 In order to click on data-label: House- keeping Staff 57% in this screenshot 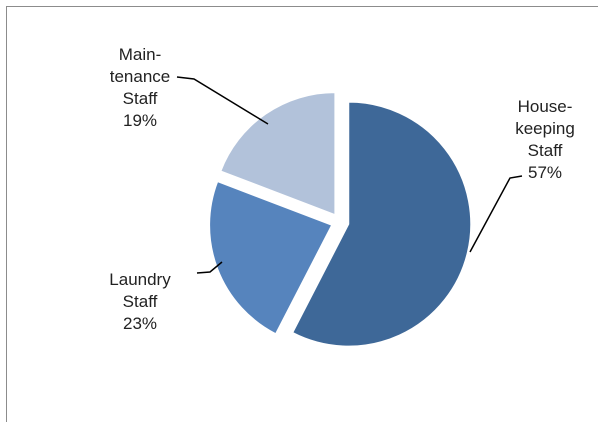, I will do `click(545, 140)`.